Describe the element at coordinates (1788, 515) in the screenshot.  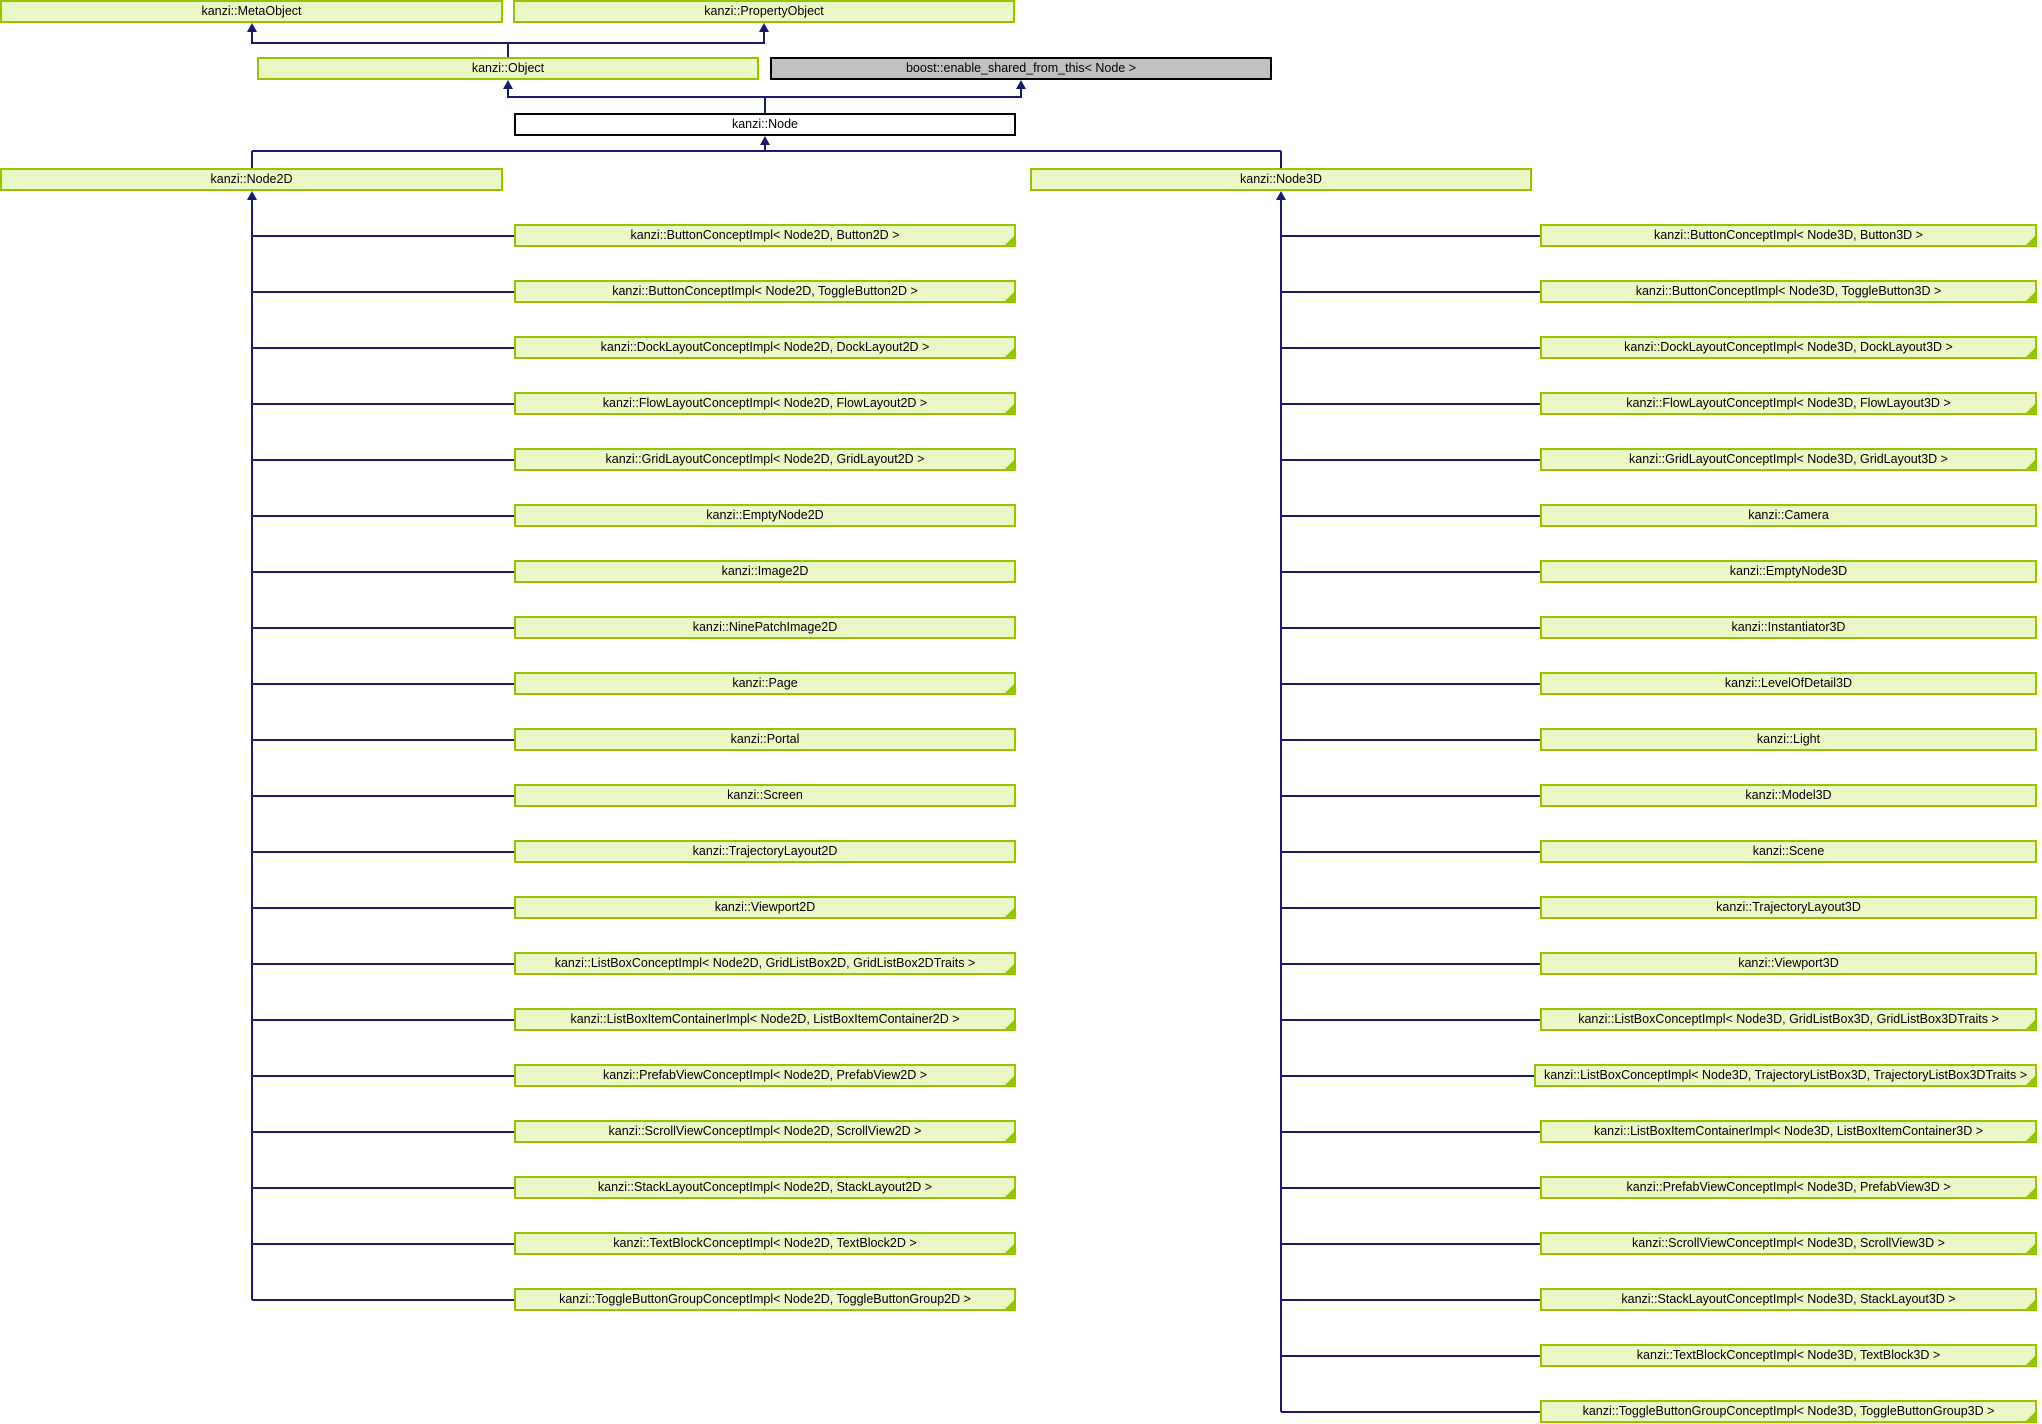
I see `class-node-node3d-5: kanzi::Camera` at that location.